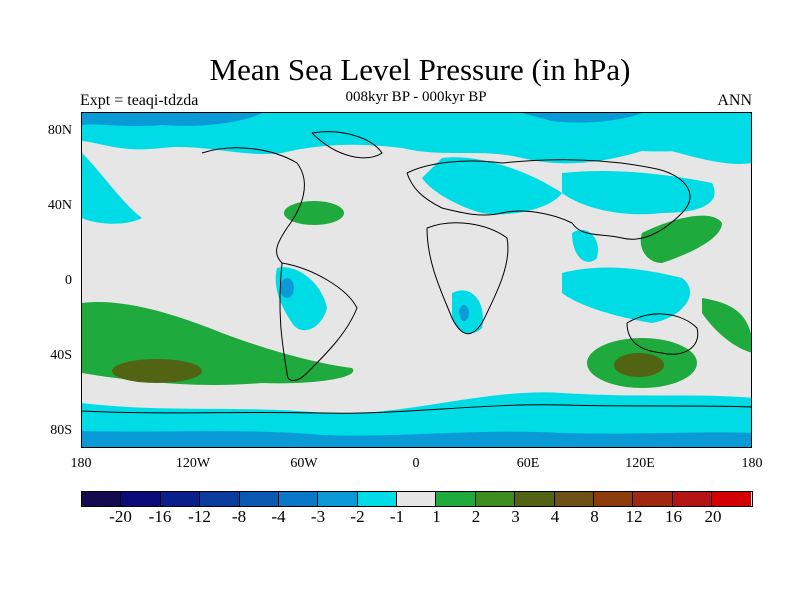 The image size is (800, 600). Describe the element at coordinates (464, 313) in the screenshot. I see `negative-region-southern-africa-strong` at that location.